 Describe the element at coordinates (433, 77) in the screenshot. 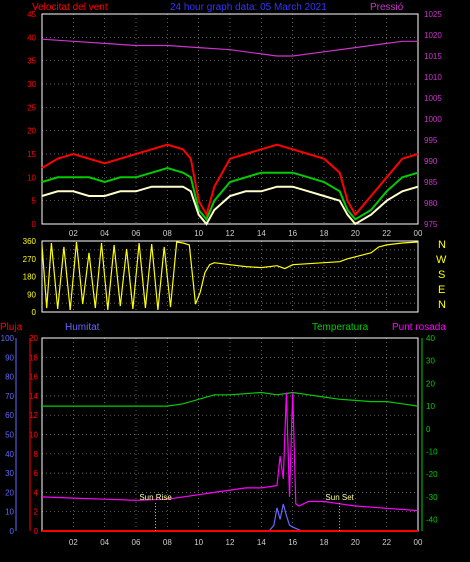

I see `pressure-tick-label: 1010` at that location.